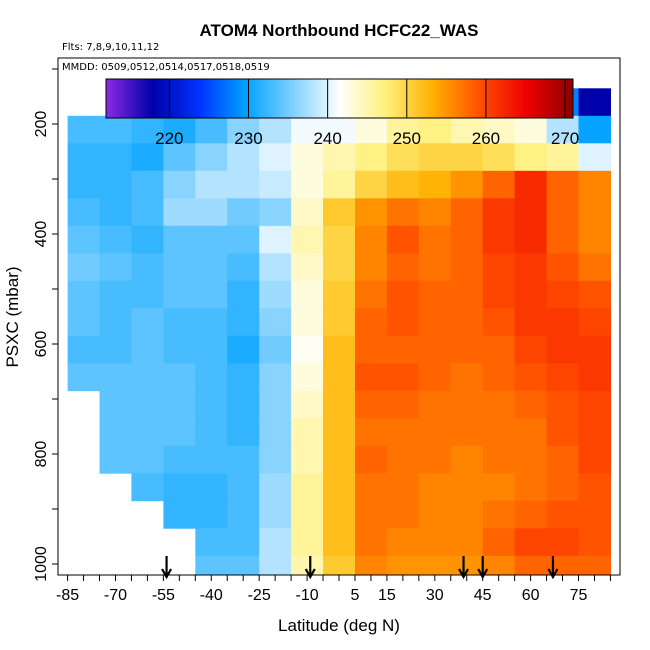 The height and width of the screenshot is (650, 650). Describe the element at coordinates (360, 568) in the screenshot. I see `flight-markers` at that location.